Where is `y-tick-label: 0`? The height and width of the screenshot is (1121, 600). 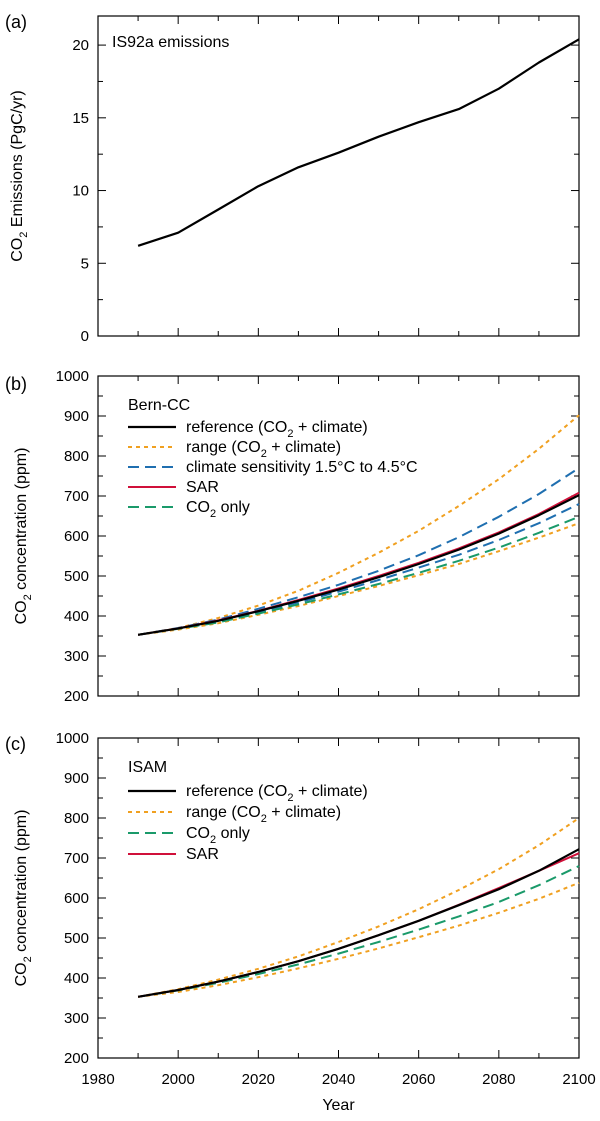
y-tick-label: 0 is located at coordinates (85, 336).